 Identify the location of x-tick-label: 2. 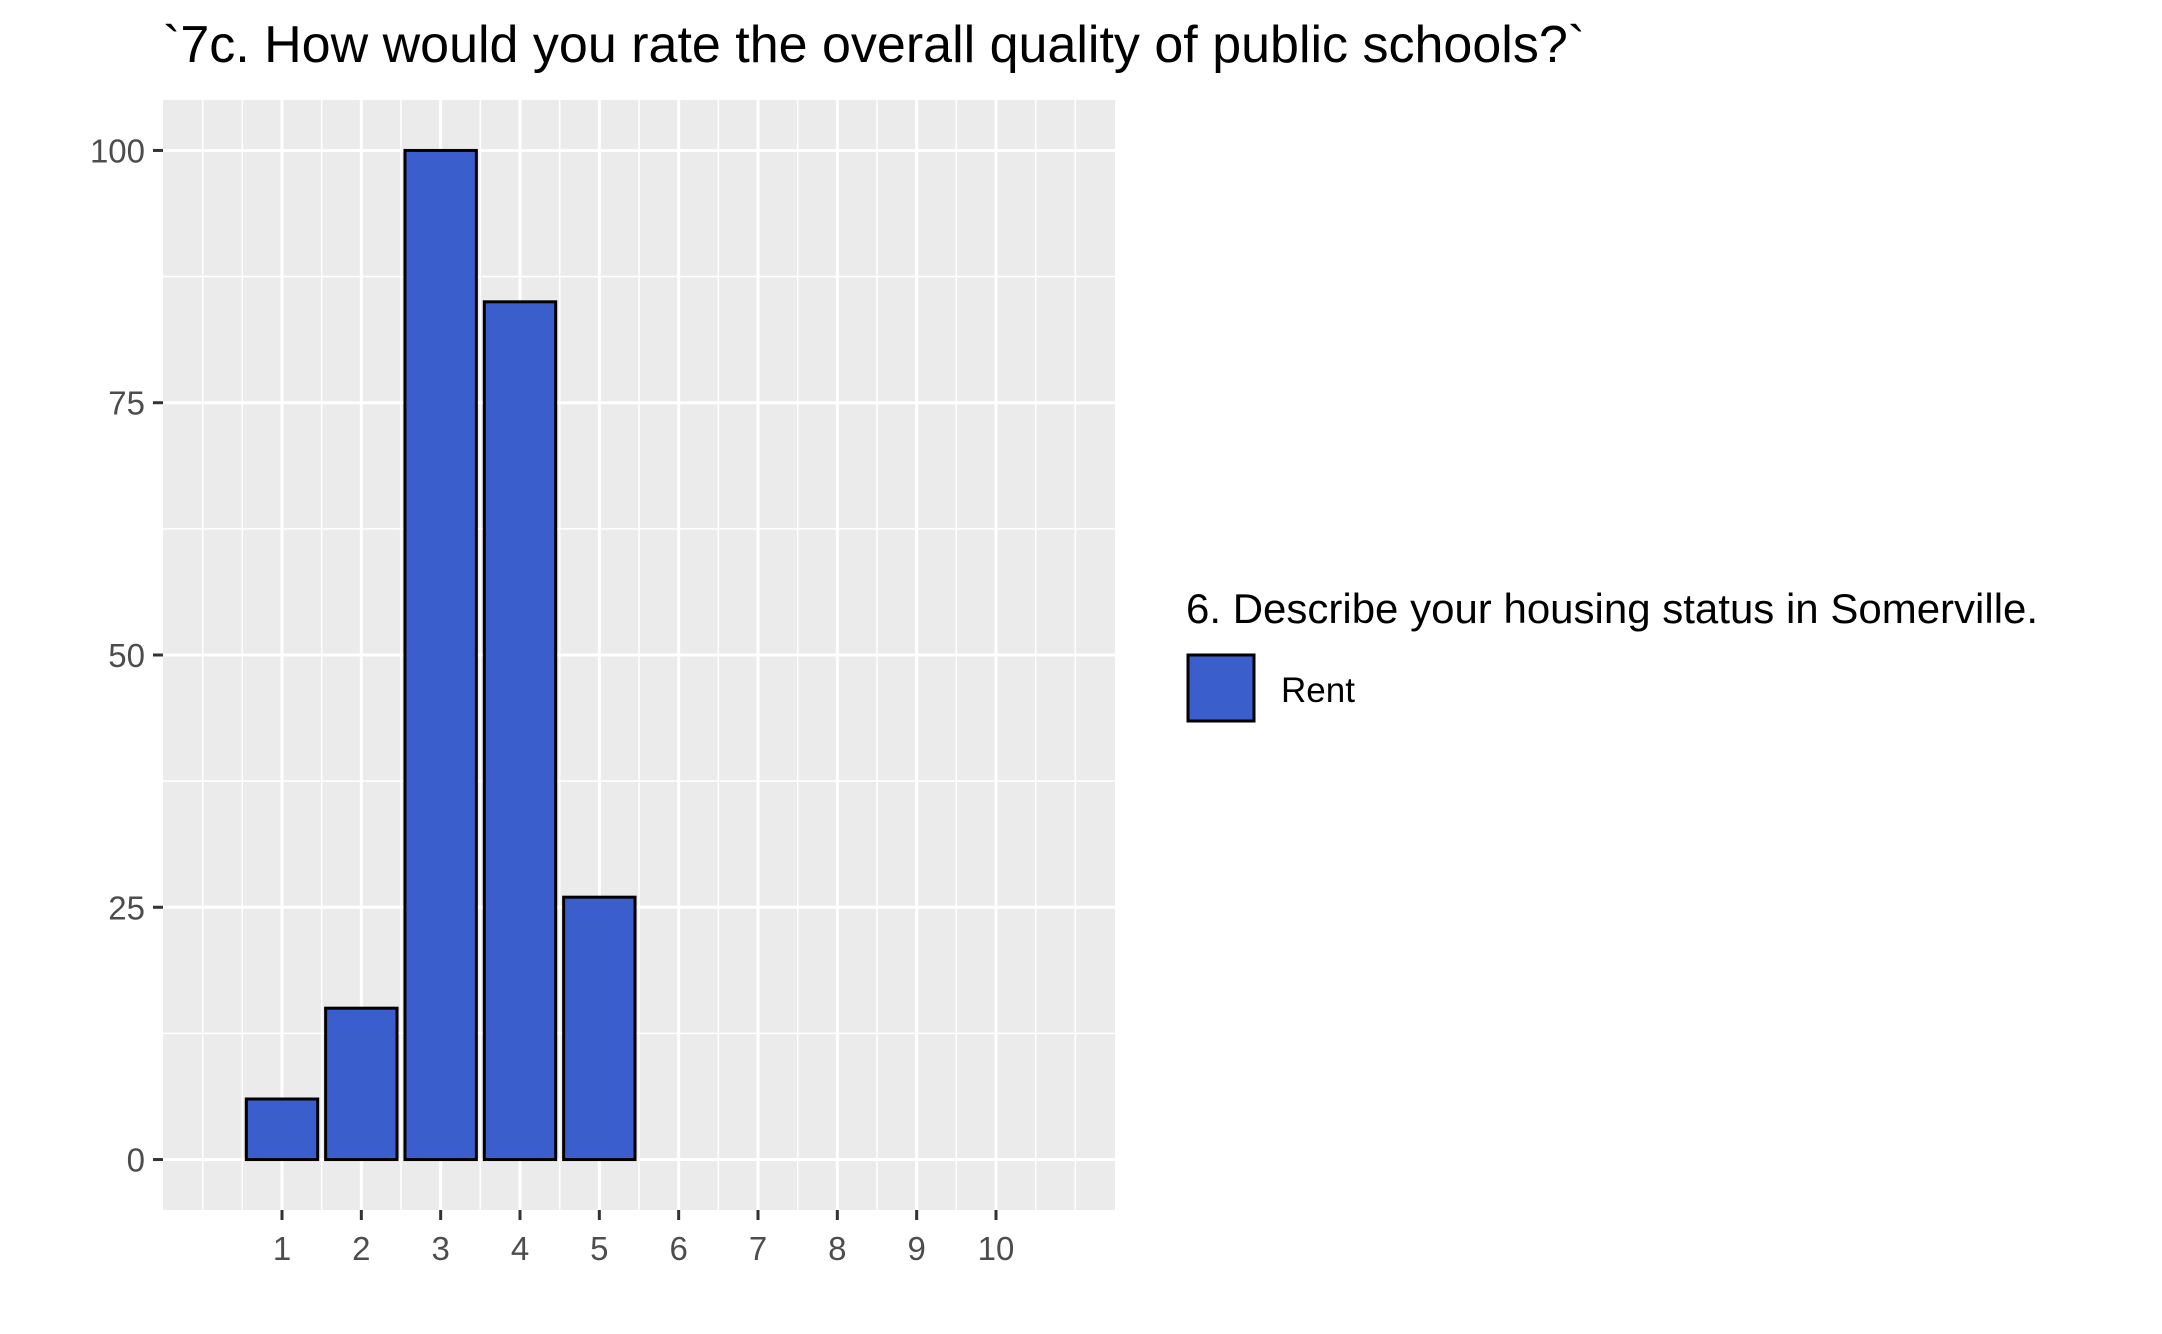
(361, 1248).